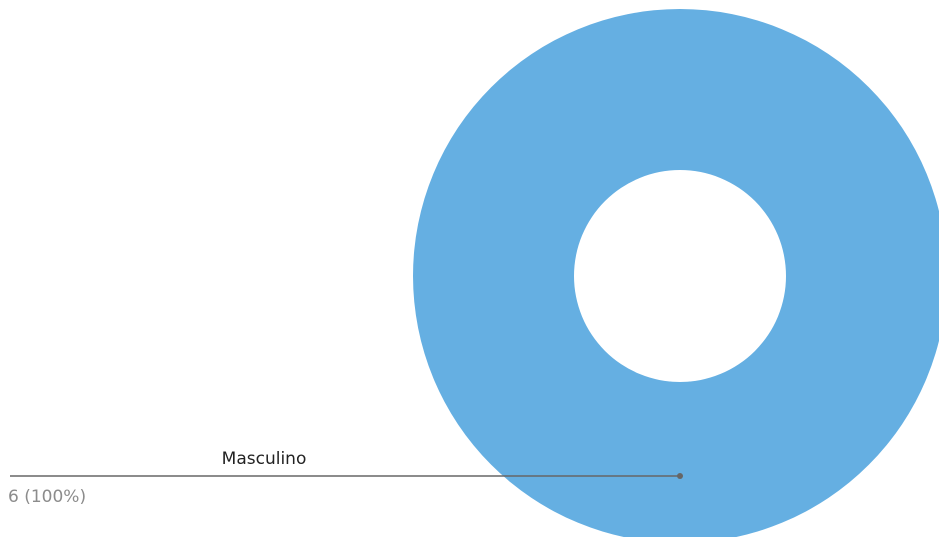  What do you see at coordinates (345, 478) in the screenshot?
I see `labels-layer: Masculino 6 (100%)` at bounding box center [345, 478].